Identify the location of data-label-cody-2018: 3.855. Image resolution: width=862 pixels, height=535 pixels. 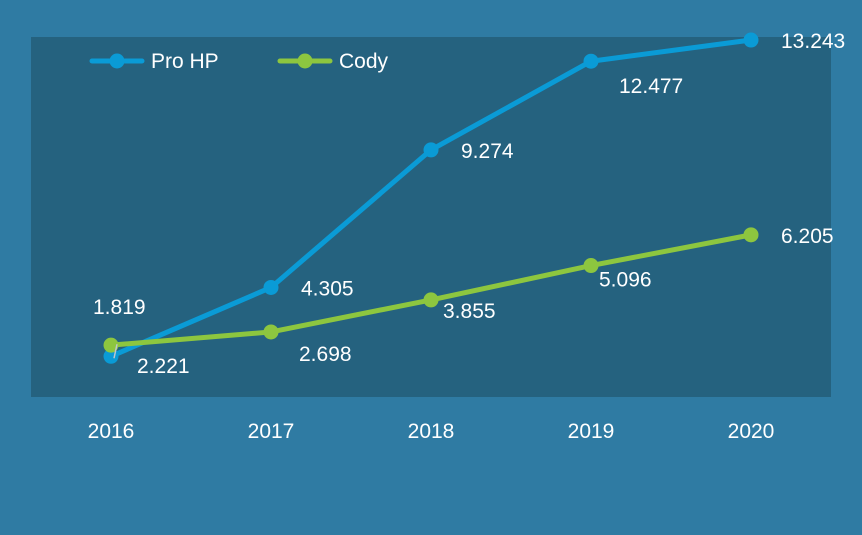
(469, 311).